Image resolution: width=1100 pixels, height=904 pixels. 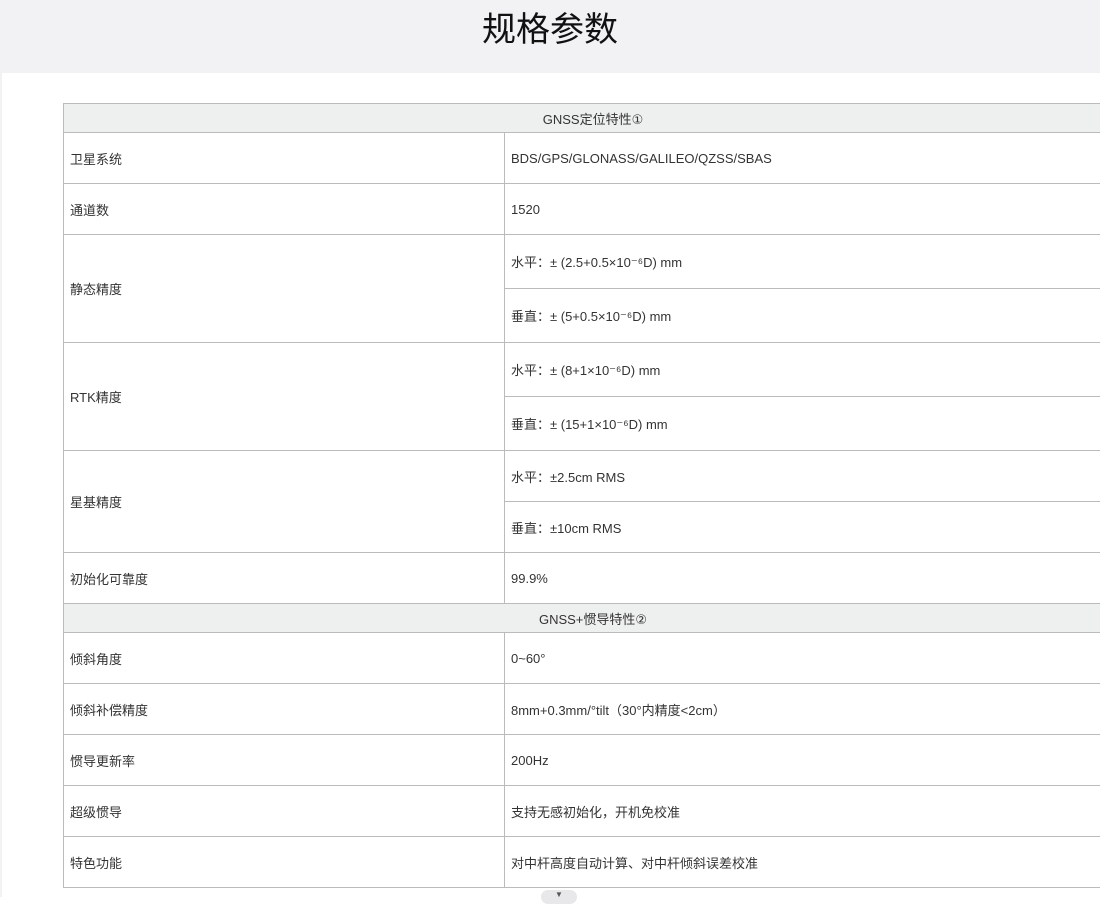 I want to click on section-title: GNSS+惯导特性②, so click(x=582, y=618).